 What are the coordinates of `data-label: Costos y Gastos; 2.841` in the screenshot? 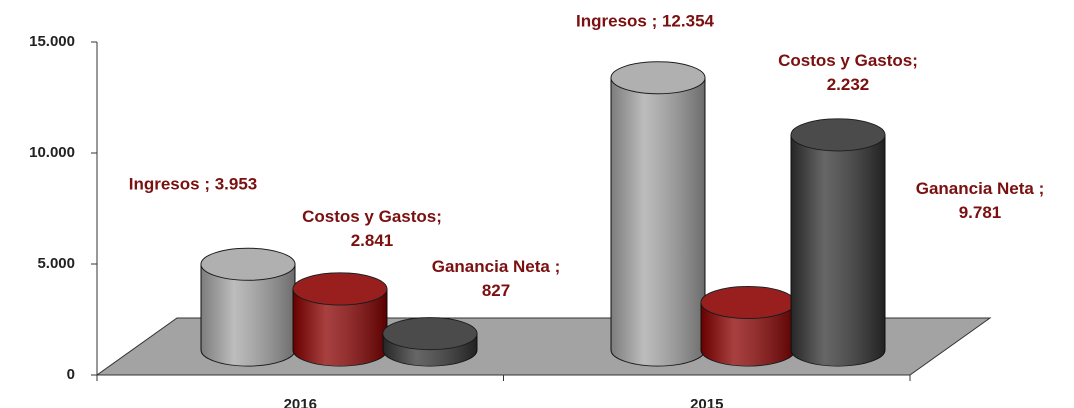 It's located at (372, 228).